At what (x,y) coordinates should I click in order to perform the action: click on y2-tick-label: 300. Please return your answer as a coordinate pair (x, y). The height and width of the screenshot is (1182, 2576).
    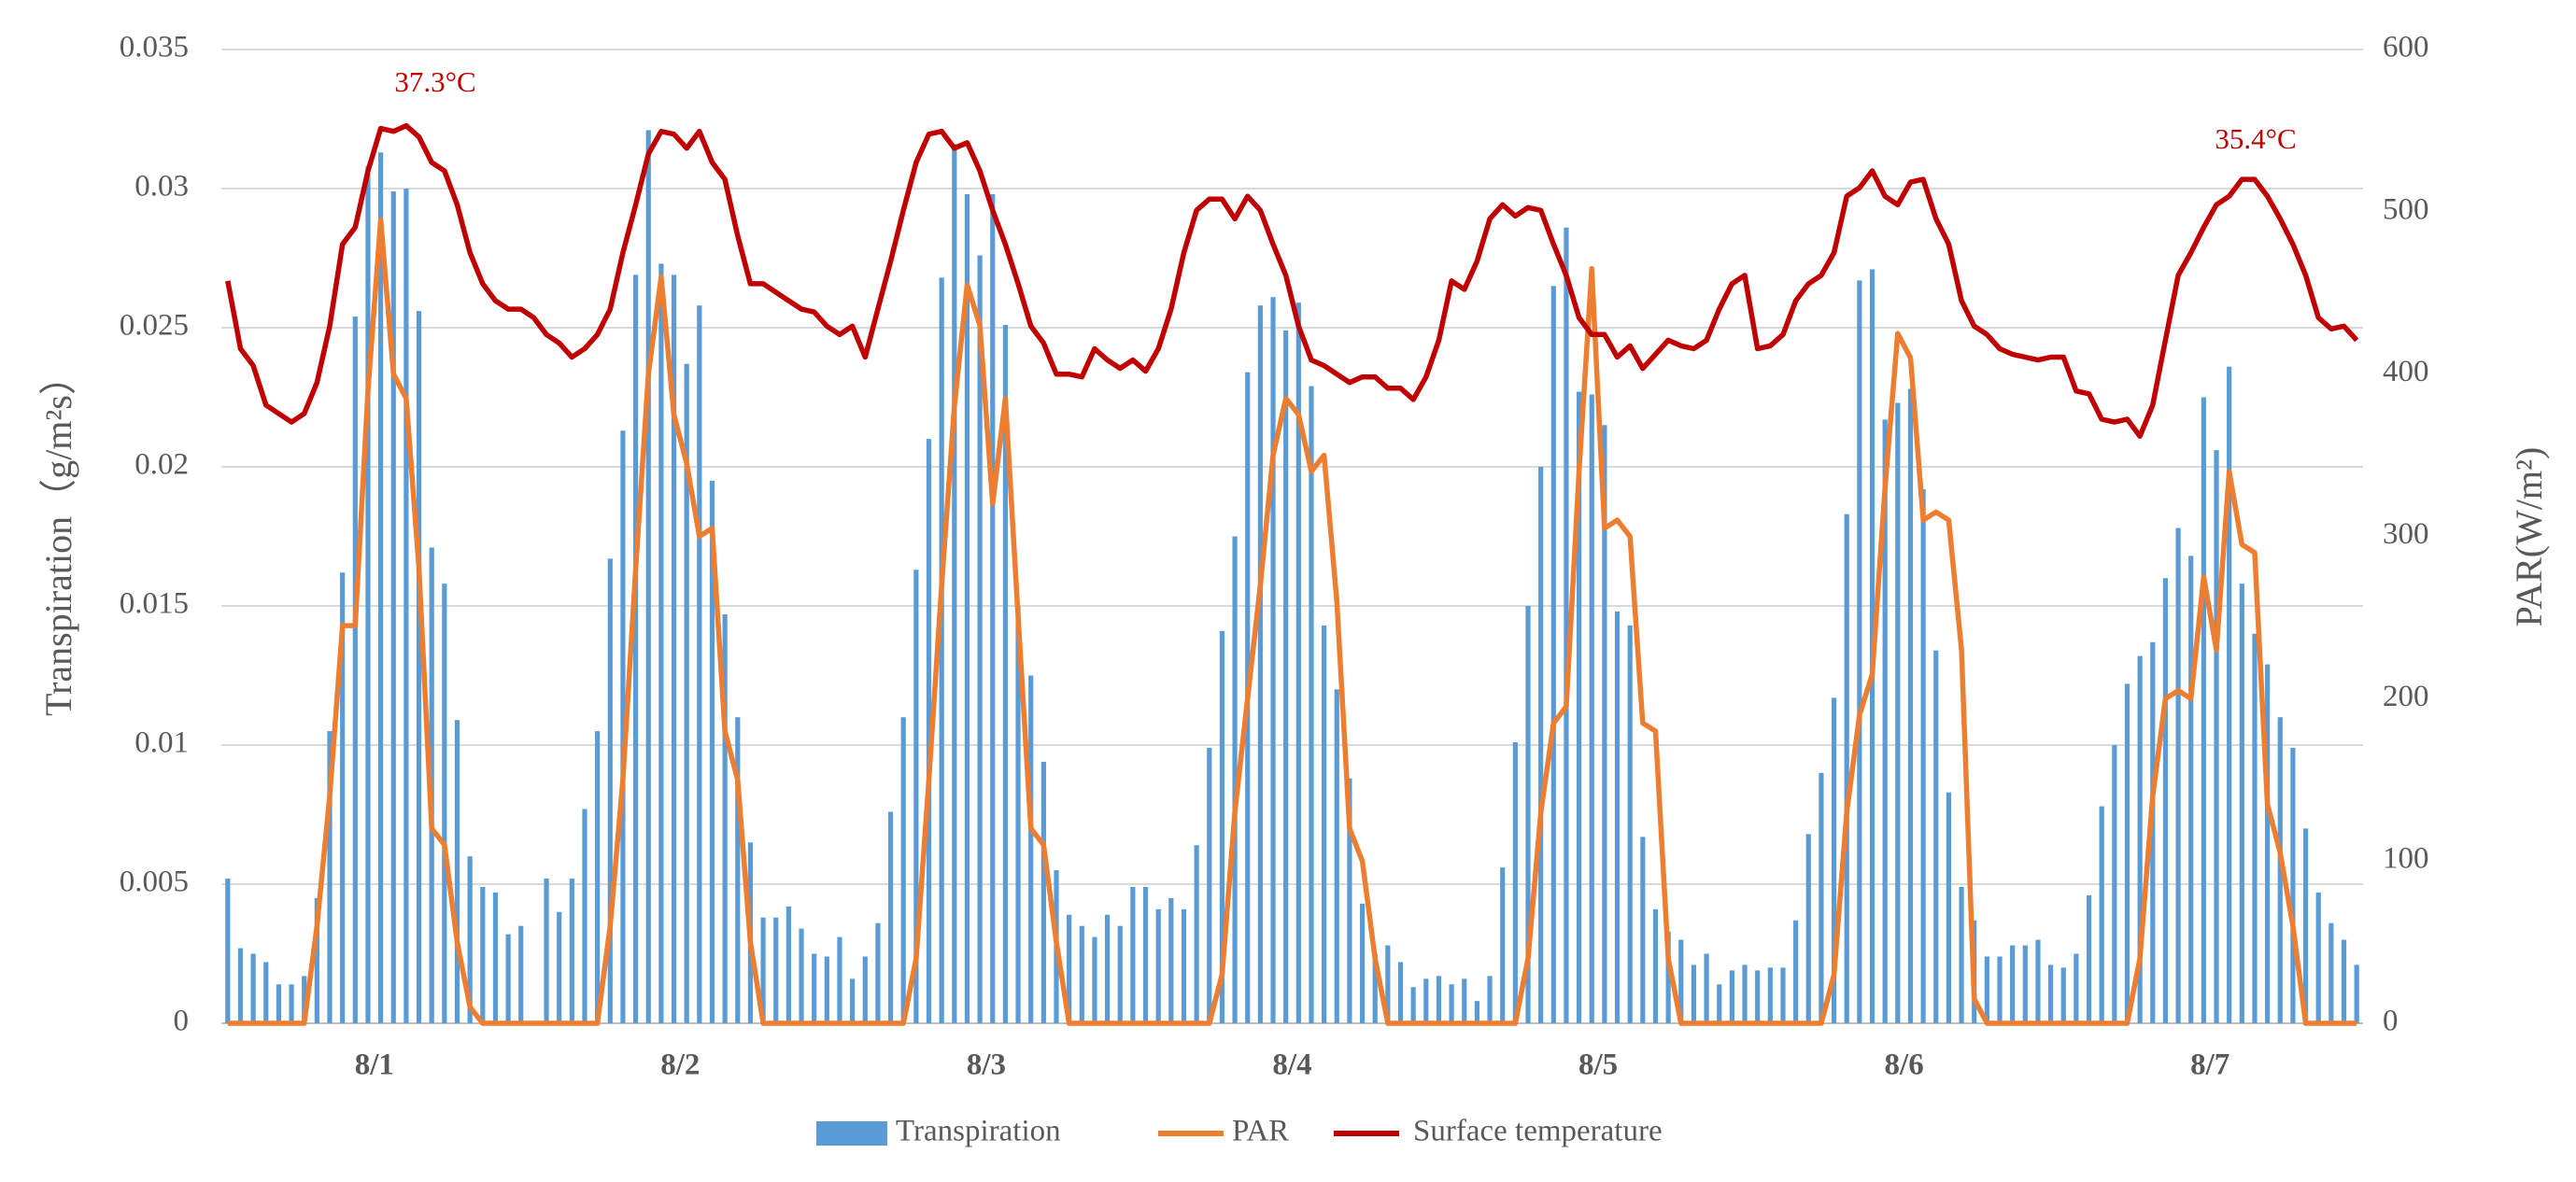
    Looking at the image, I should click on (2406, 534).